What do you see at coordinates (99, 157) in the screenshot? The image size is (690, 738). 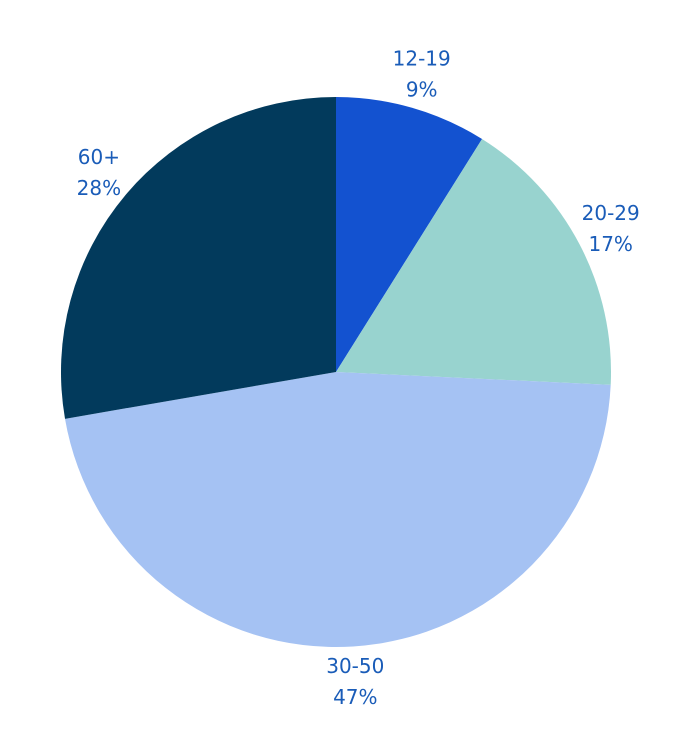 I see `slice-category-label: 60+` at bounding box center [99, 157].